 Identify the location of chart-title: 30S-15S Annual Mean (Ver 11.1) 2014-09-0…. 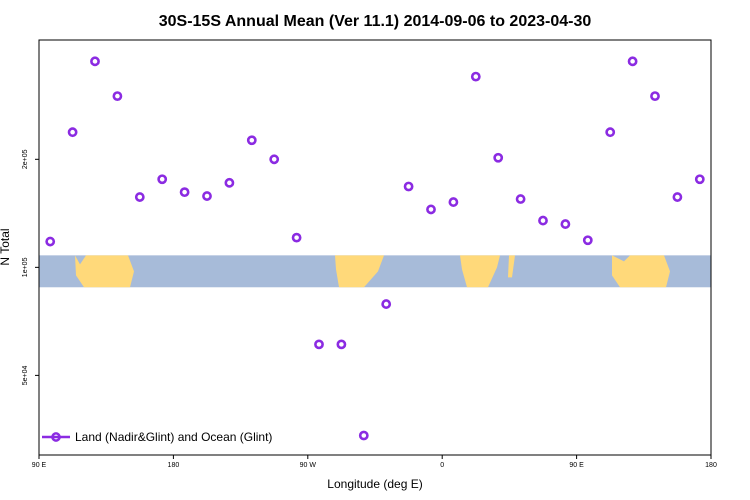
(375, 21).